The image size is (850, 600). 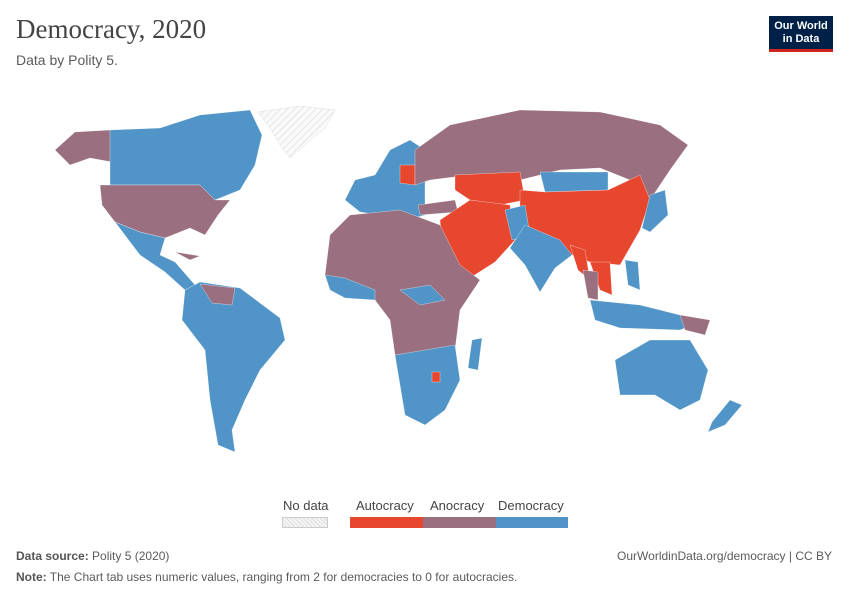 What do you see at coordinates (350, 287) in the screenshot?
I see `region-west-africa-democracy` at bounding box center [350, 287].